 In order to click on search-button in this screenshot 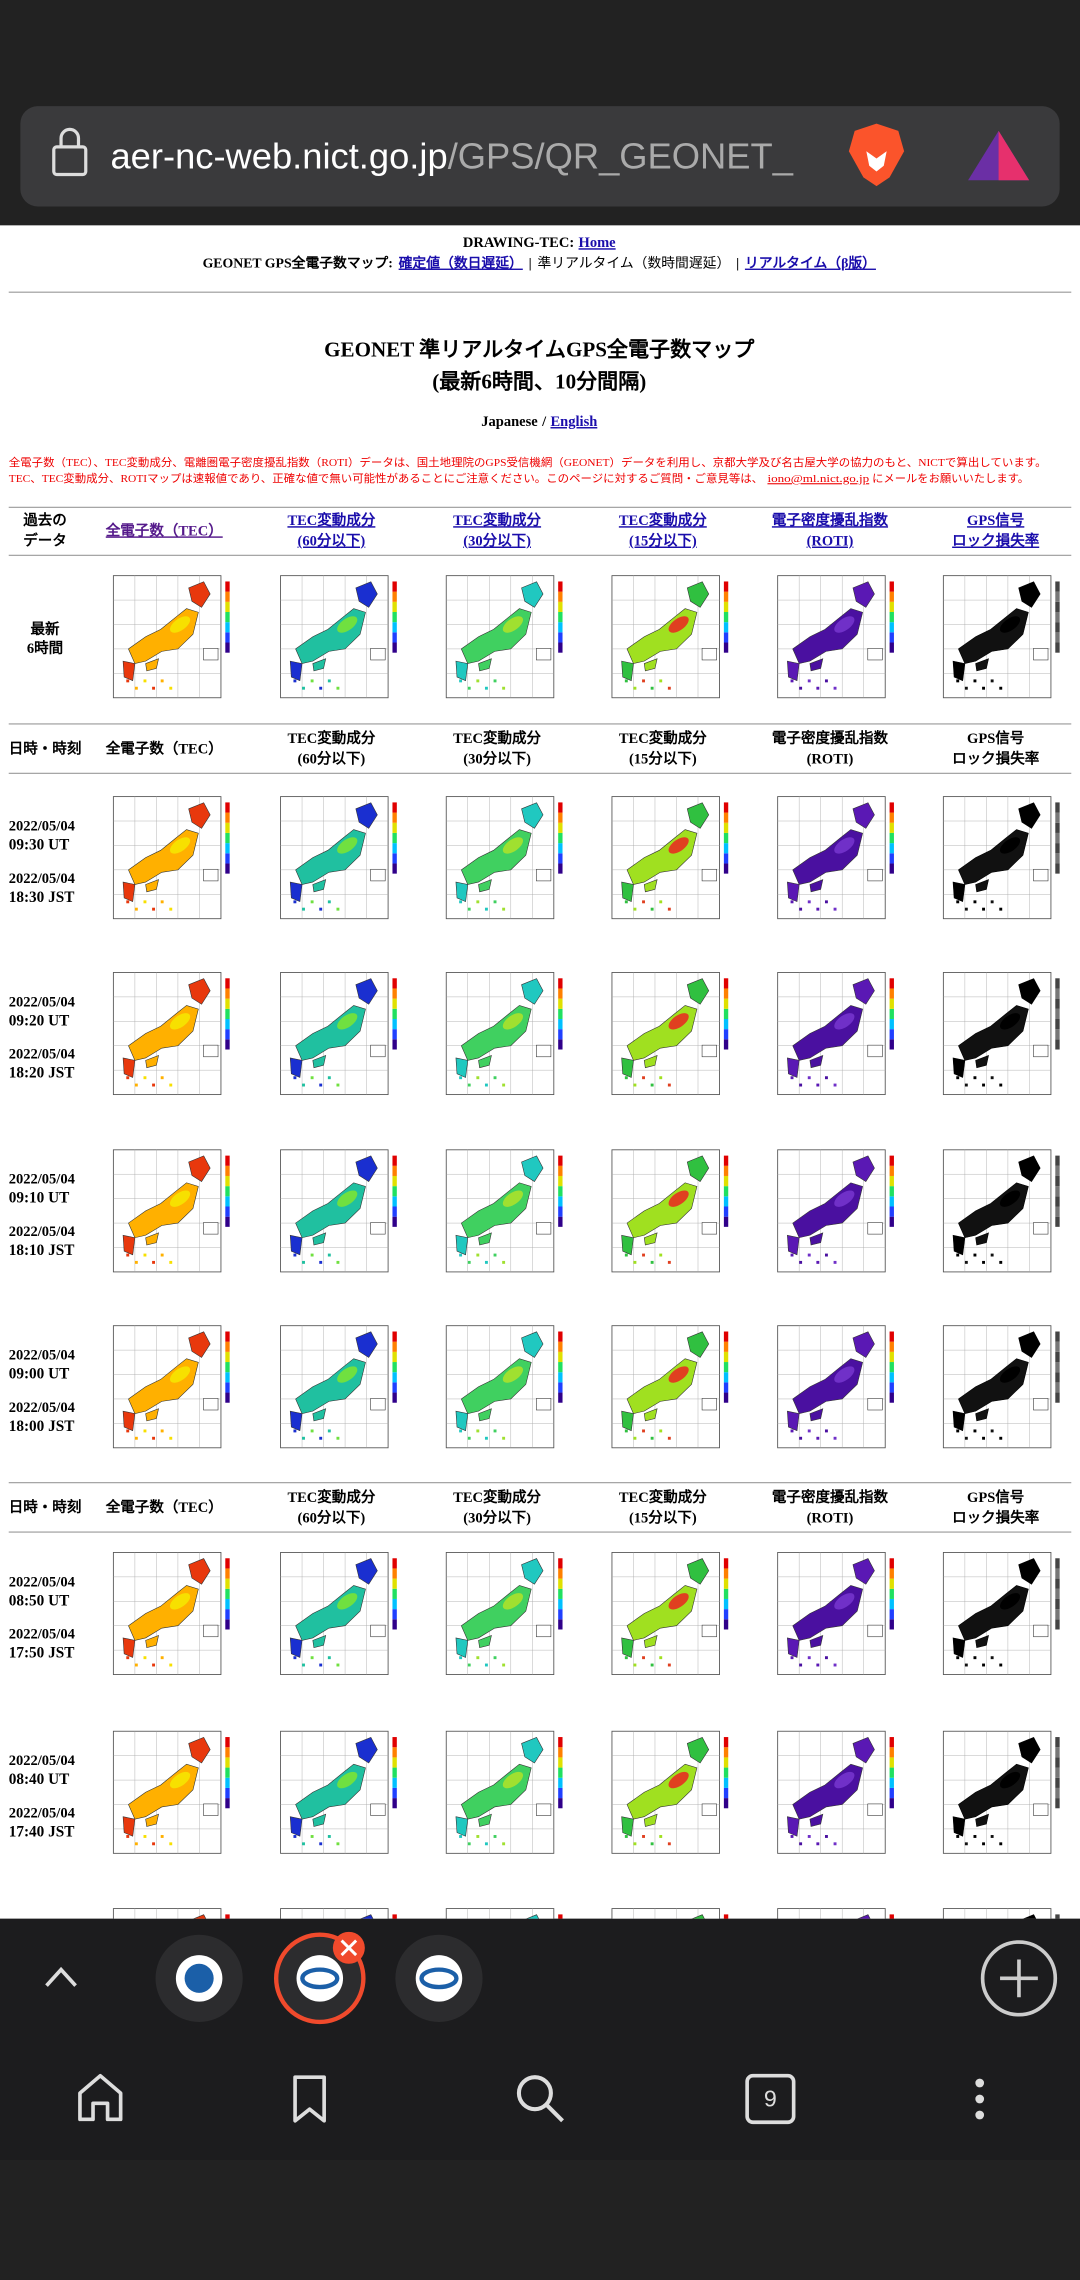, I will do `click(540, 2099)`.